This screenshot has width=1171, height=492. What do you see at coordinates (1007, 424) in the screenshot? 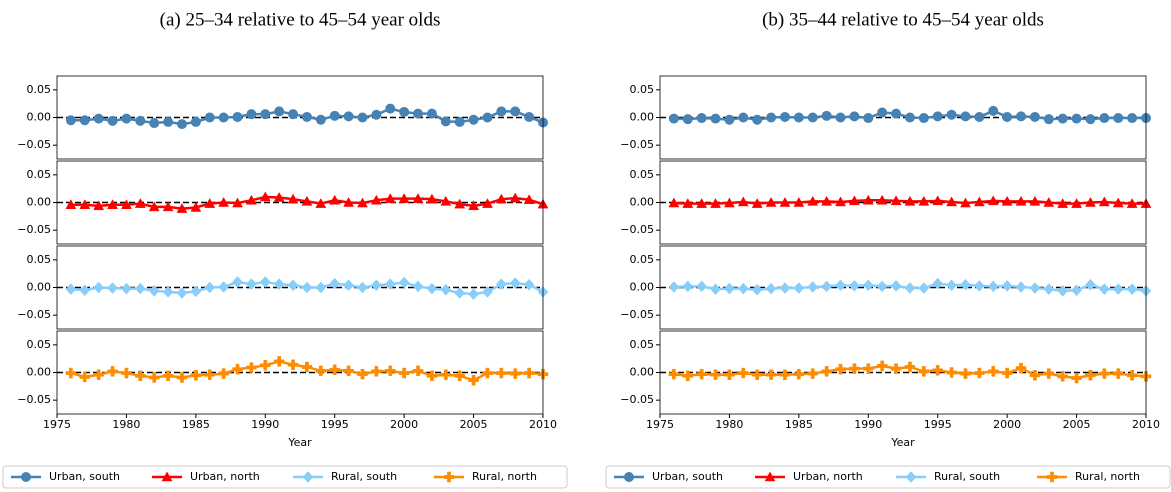
I see `x-tick-label: 2000` at bounding box center [1007, 424].